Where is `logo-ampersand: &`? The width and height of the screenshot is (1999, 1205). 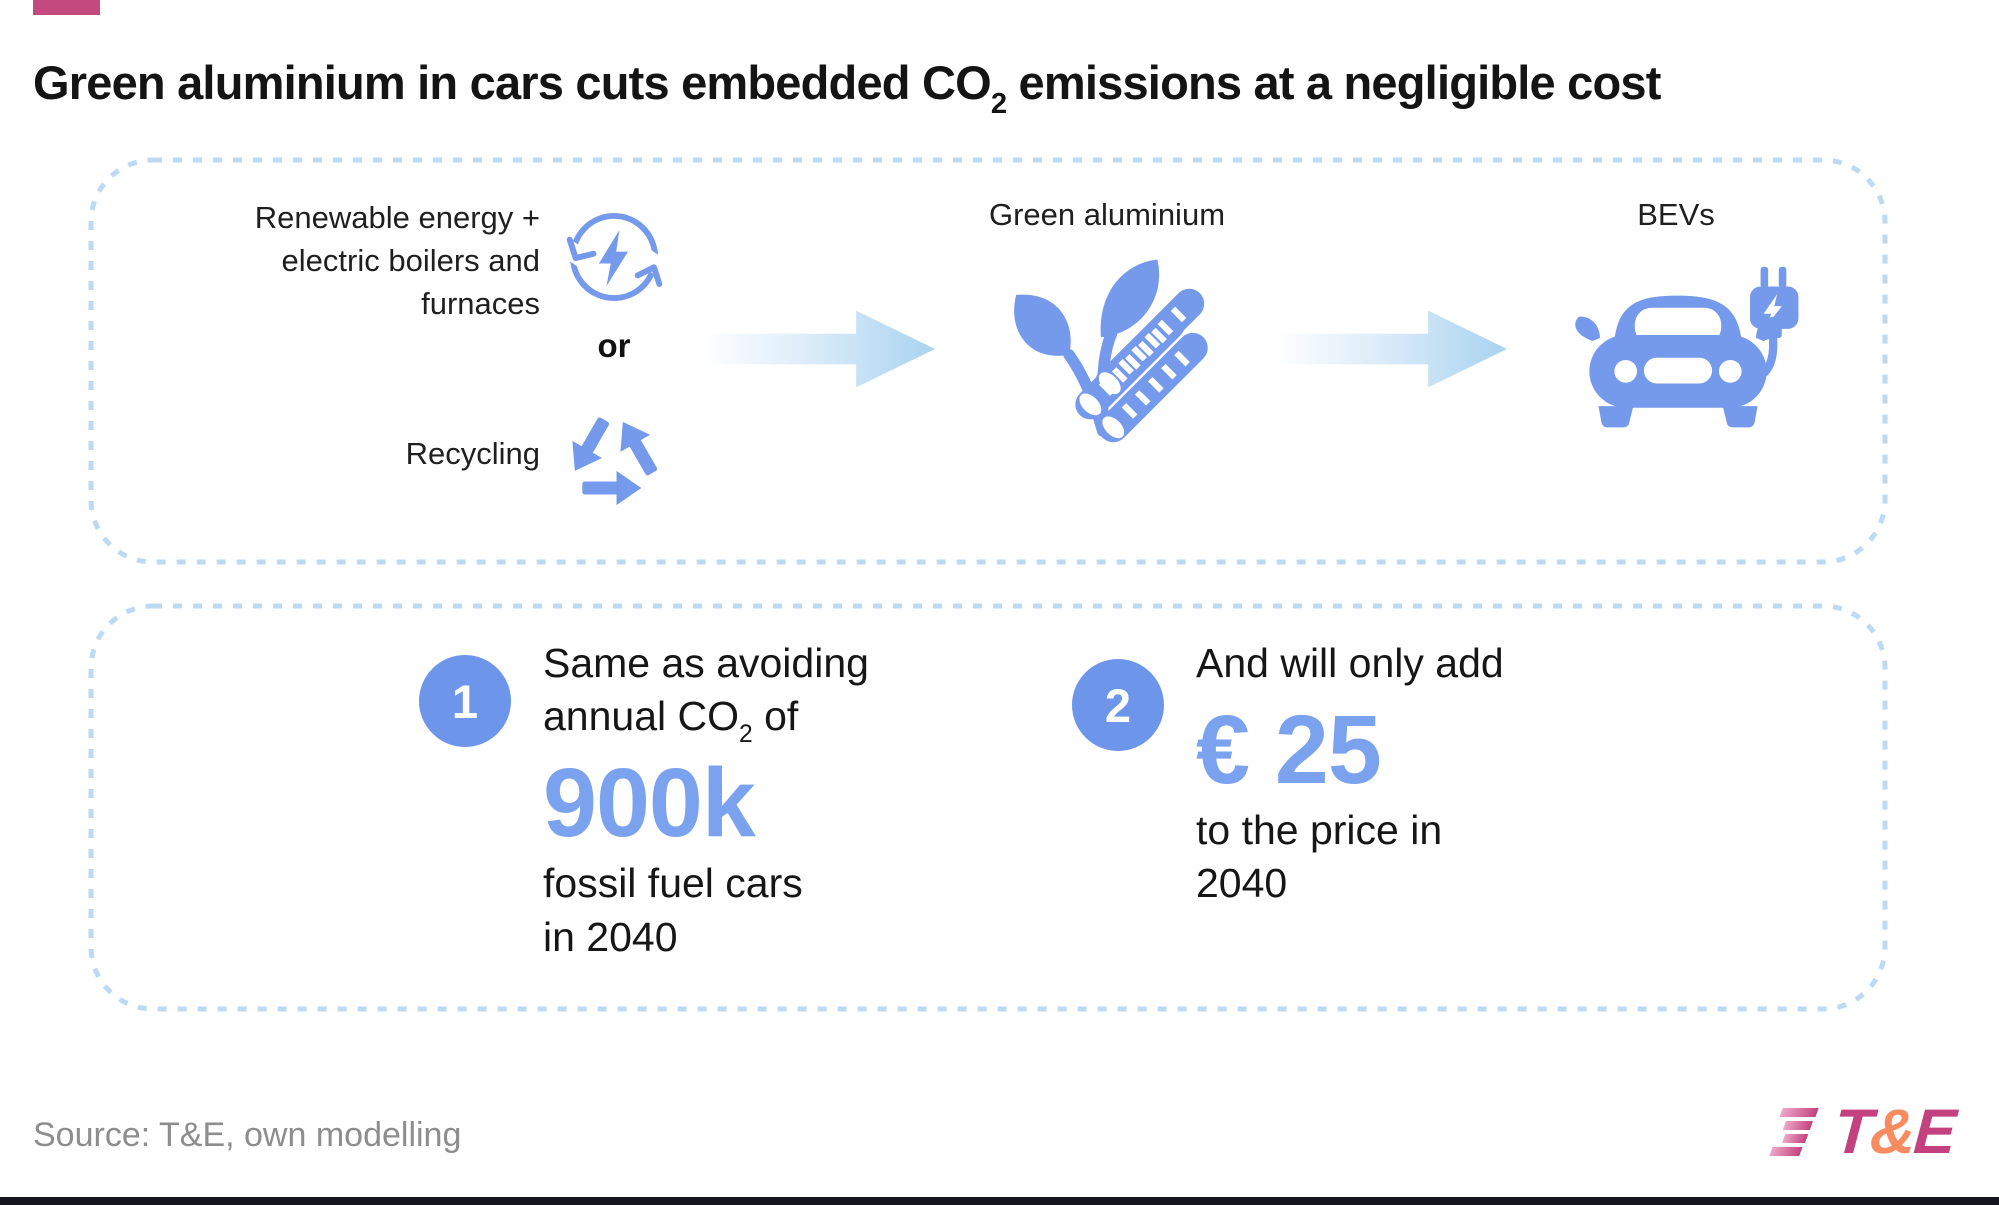 logo-ampersand: & is located at coordinates (1892, 1131).